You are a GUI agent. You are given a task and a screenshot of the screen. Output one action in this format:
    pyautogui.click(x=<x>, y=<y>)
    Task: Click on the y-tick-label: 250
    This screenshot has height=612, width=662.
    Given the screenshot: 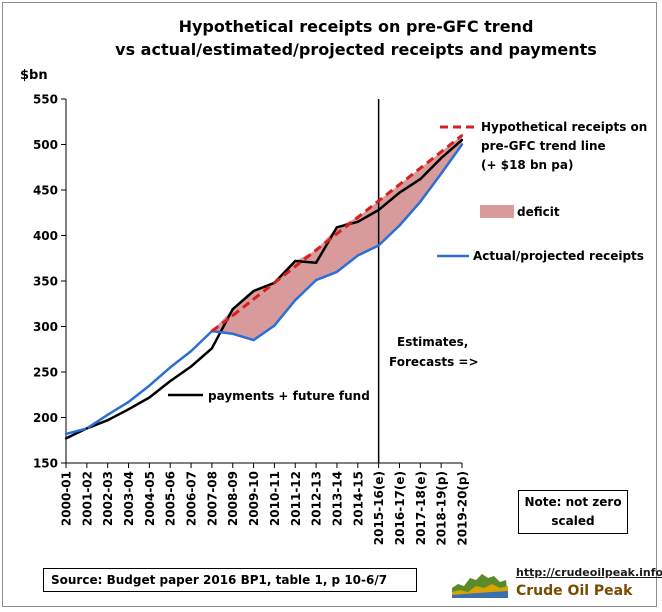 What is the action you would take?
    pyautogui.click(x=45, y=373)
    